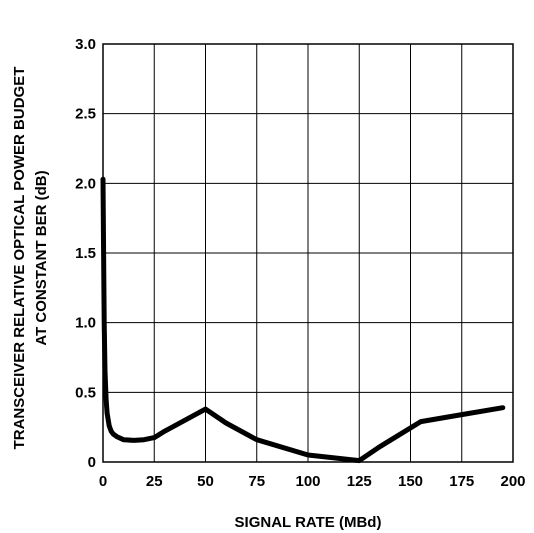 This screenshot has width=534, height=533. What do you see at coordinates (85, 392) in the screenshot?
I see `y-tick-label: 0.5` at bounding box center [85, 392].